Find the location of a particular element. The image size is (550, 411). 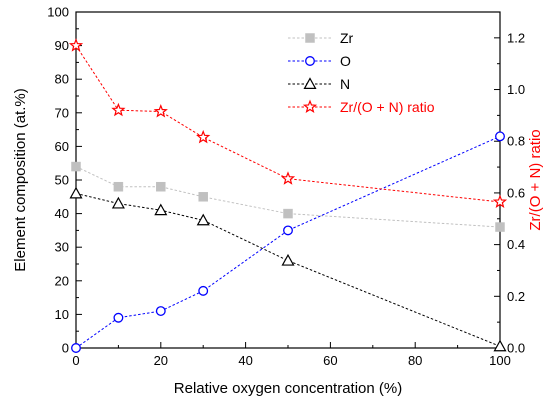

y2-axis-label: Zr/(O + N) ratio is located at coordinates (535, 179).